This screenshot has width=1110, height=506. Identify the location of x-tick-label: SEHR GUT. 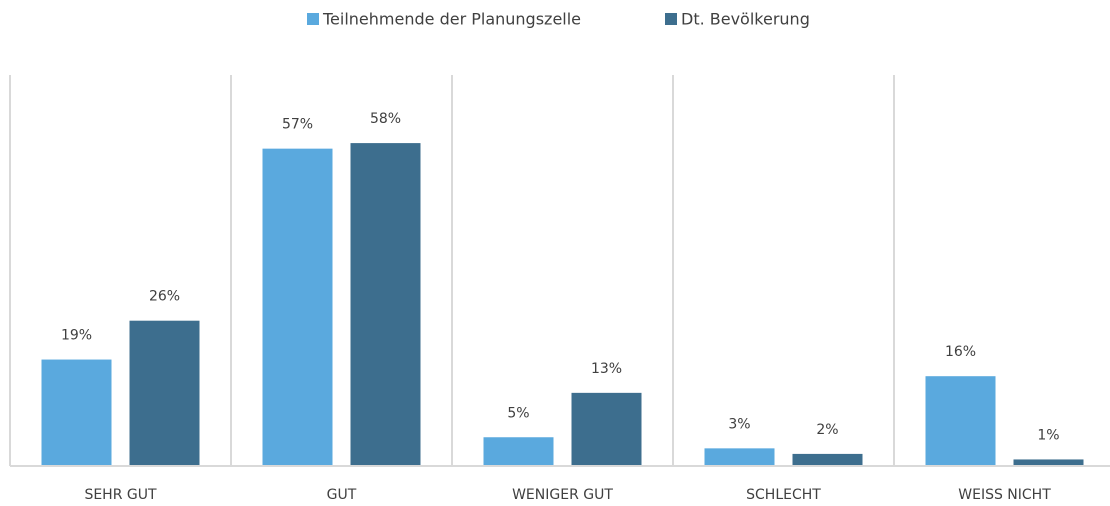
(120, 495).